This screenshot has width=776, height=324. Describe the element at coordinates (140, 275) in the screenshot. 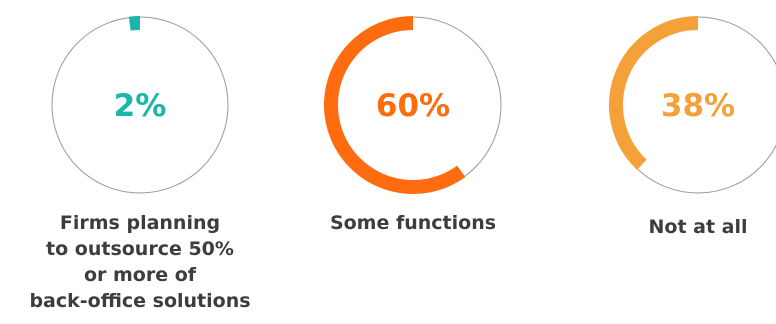

I see `caption-line: or more of` at that location.